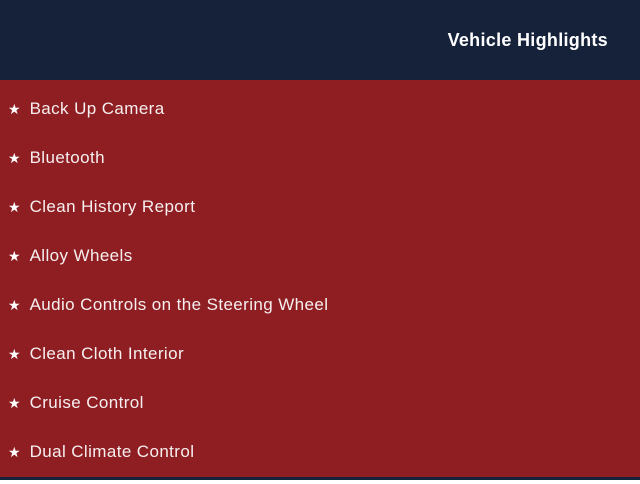 Image resolution: width=640 pixels, height=484 pixels. I want to click on feature-label: Dual Climate Control, so click(112, 451).